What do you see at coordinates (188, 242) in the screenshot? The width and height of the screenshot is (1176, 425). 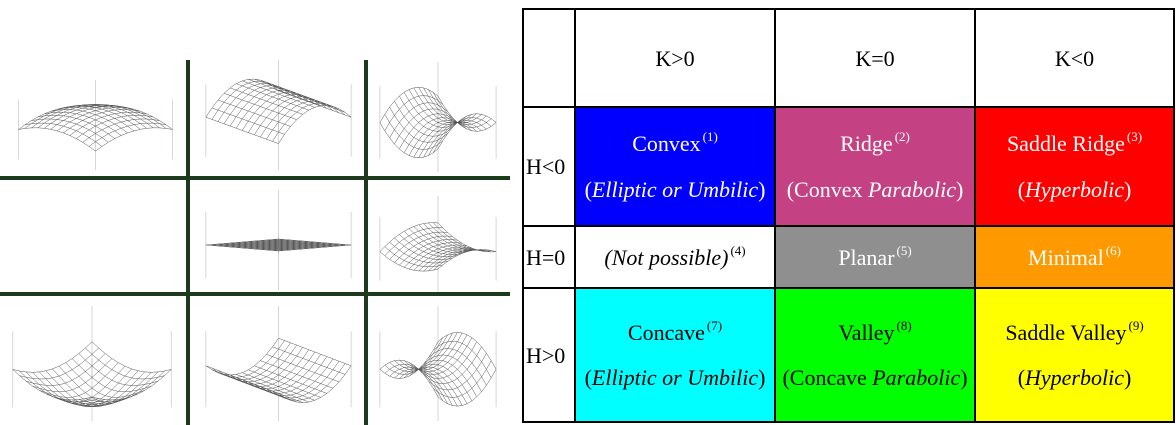 I see `grid-divider-vertical` at bounding box center [188, 242].